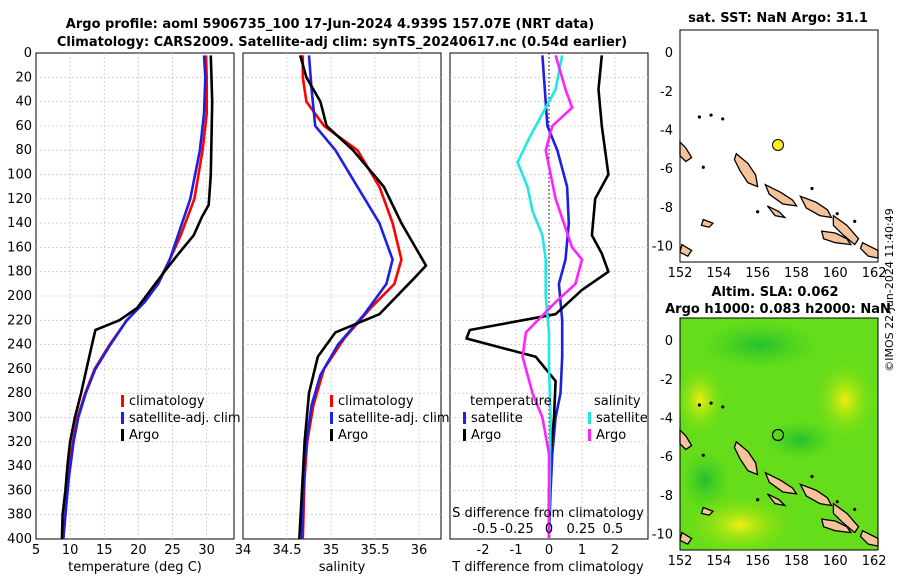 The image size is (900, 580). I want to click on series-line-s-argo, so click(552, 297).